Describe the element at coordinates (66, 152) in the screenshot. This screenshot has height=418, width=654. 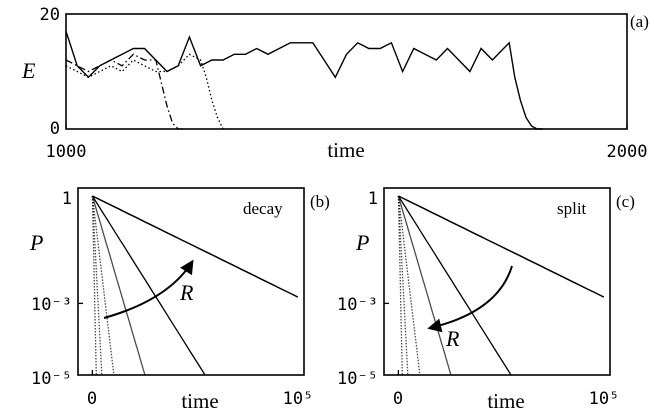
I see `panel-a-xtick-left: 1000` at that location.